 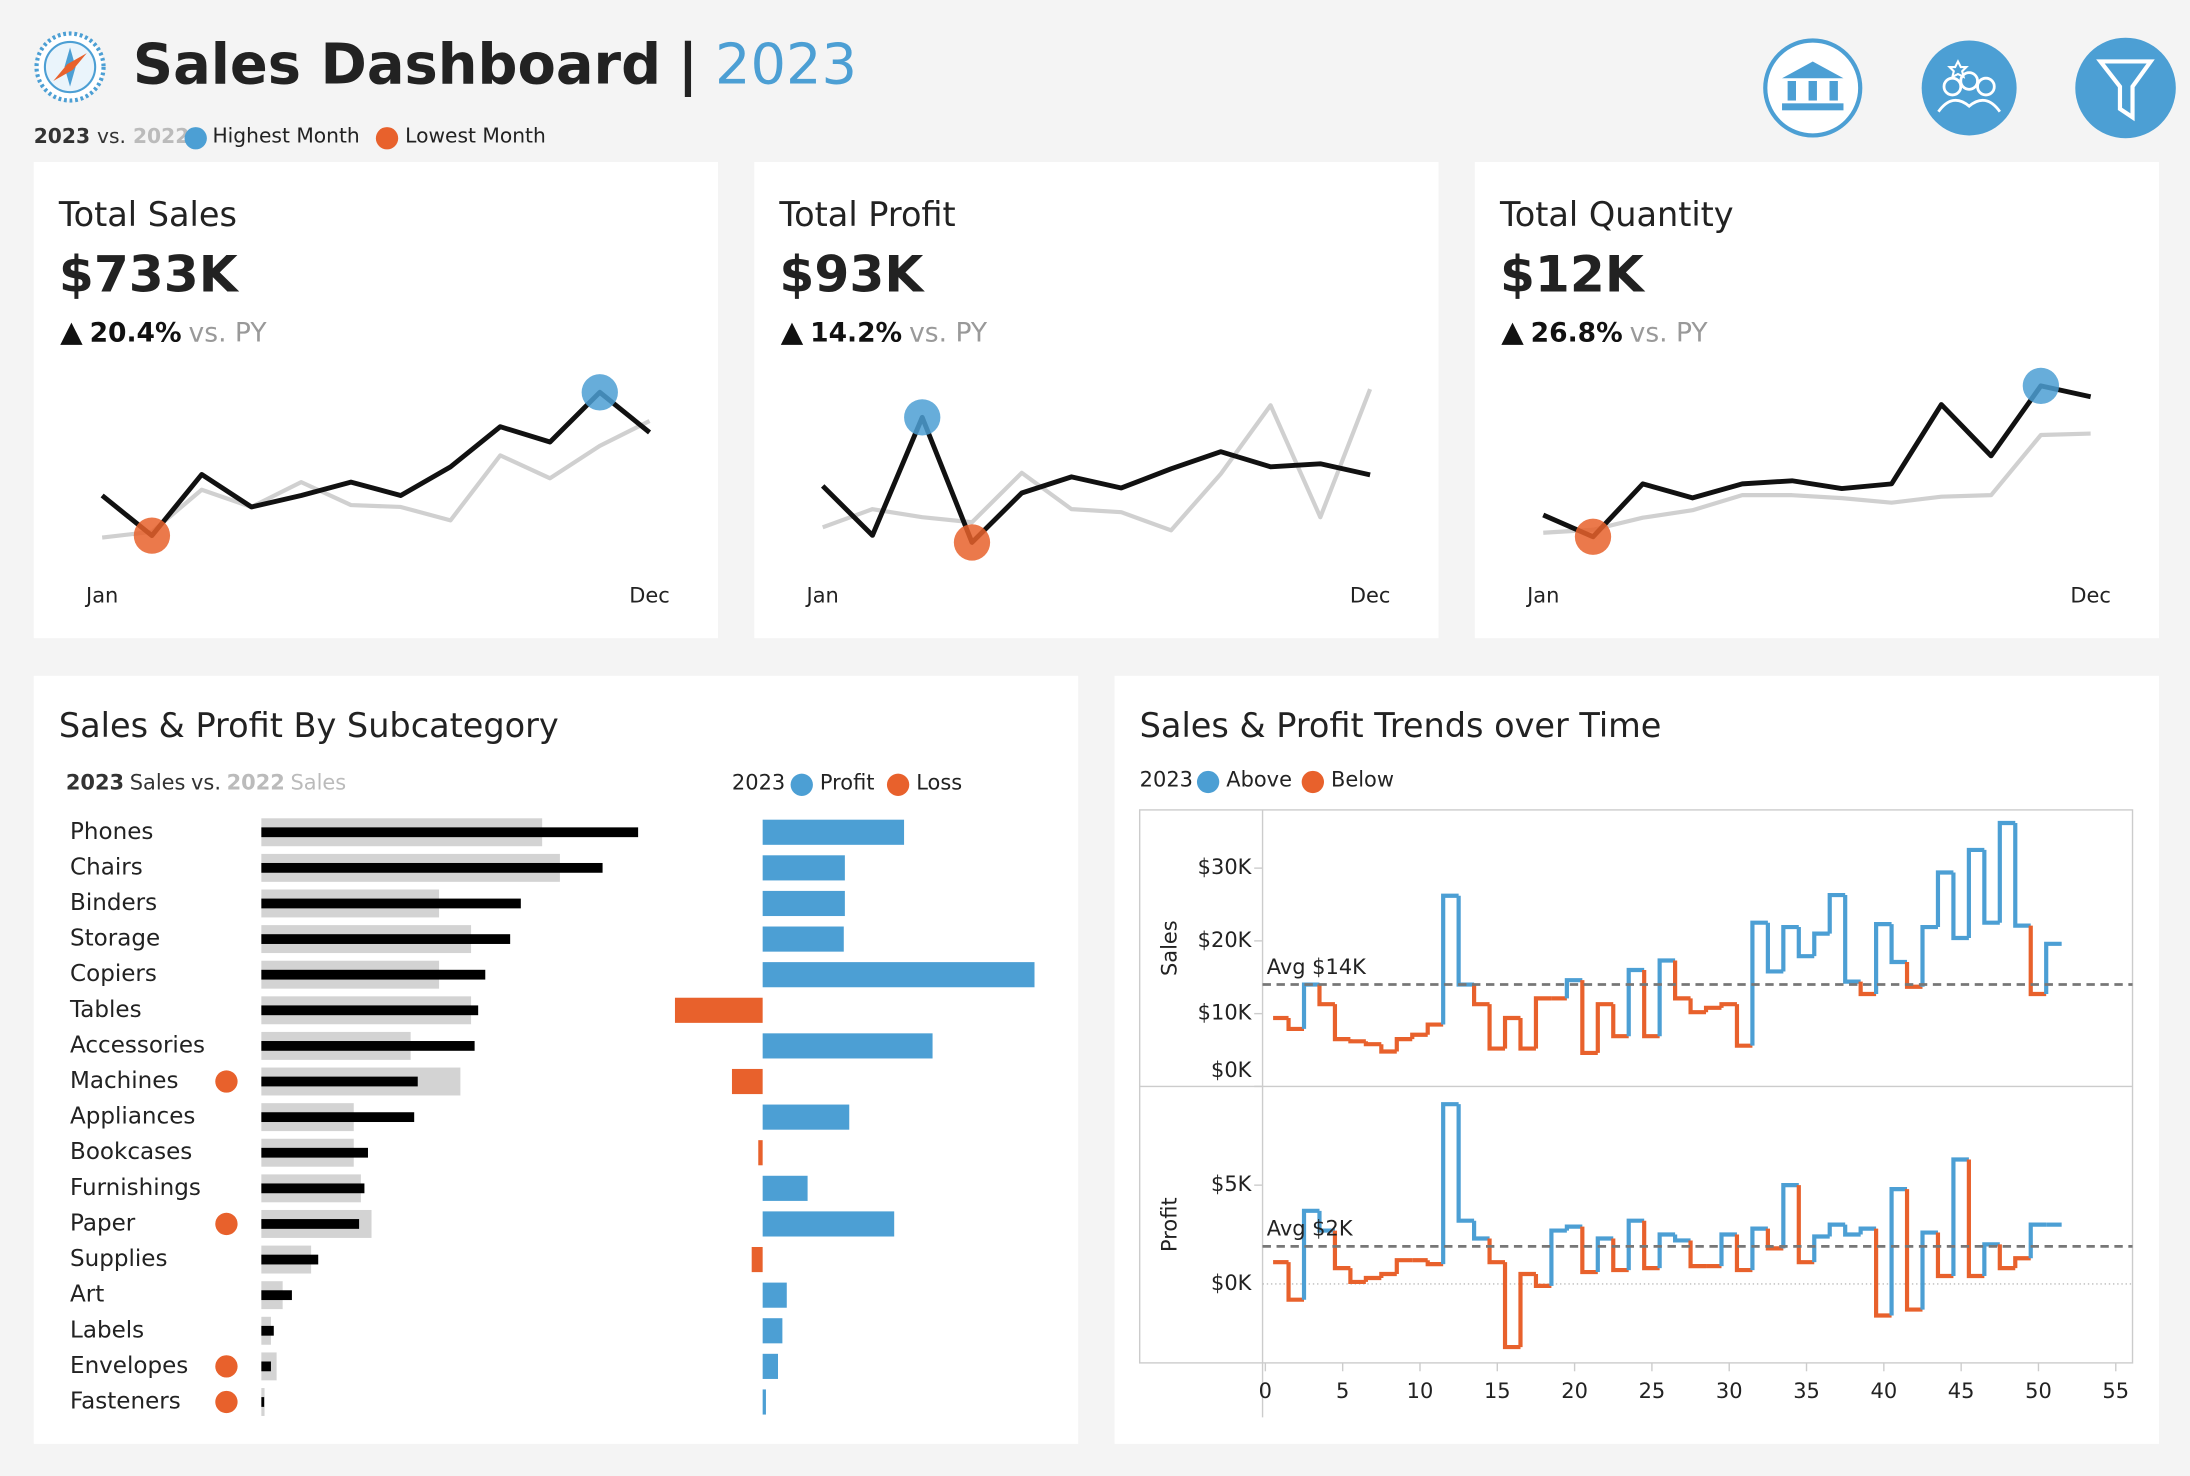 What do you see at coordinates (1497, 1391) in the screenshot?
I see `x-tick-label: 15` at bounding box center [1497, 1391].